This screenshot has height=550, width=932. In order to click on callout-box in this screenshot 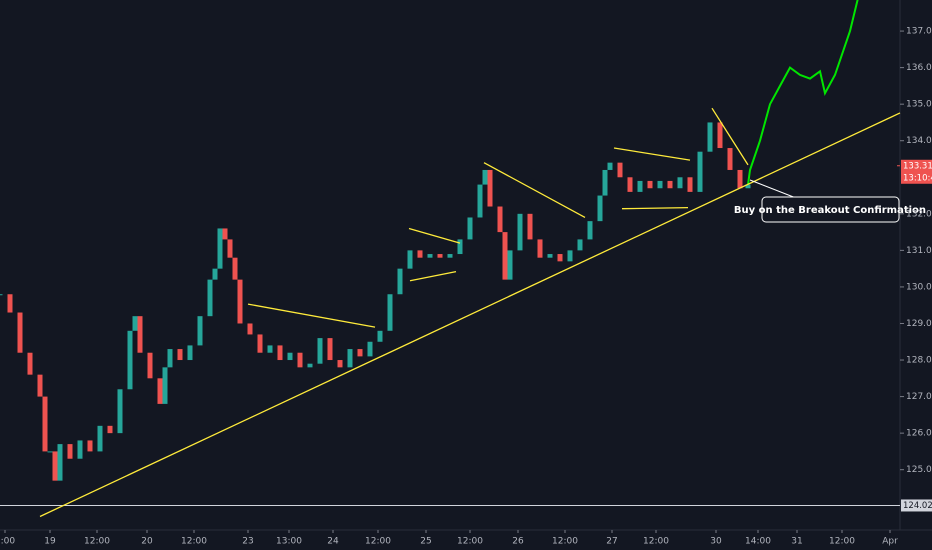, I will do `click(830, 209)`.